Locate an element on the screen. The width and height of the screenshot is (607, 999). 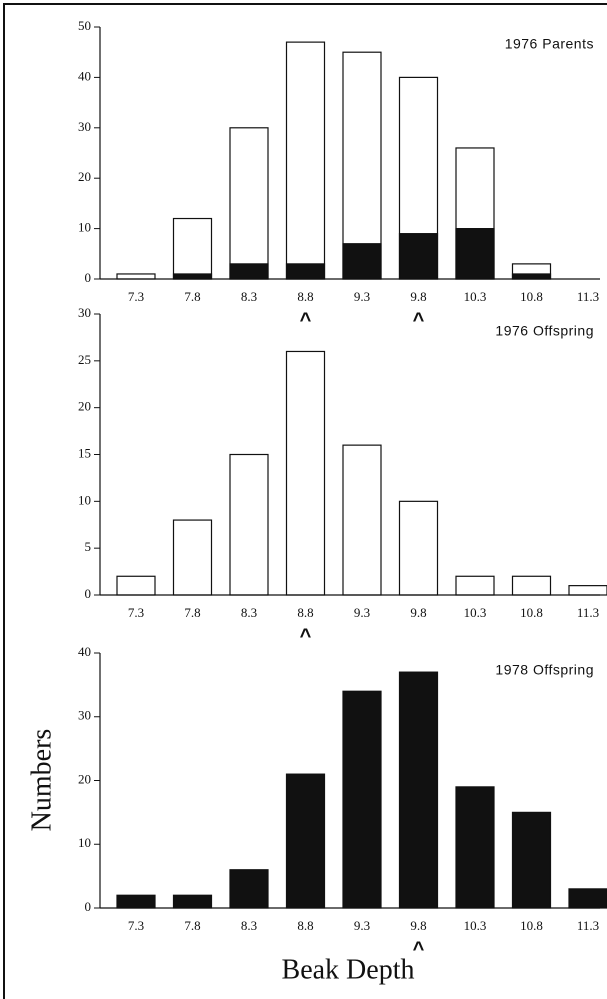
y-tick-label: 25 is located at coordinates (84, 359).